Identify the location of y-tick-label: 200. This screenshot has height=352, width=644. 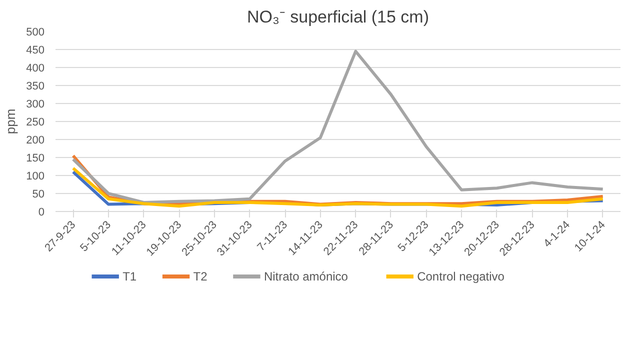
(35, 140).